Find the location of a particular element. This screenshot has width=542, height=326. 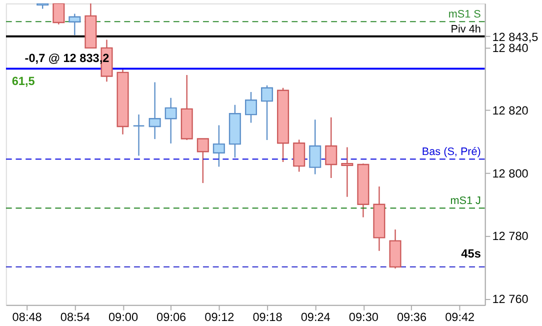

x-tick-label: 09:30 is located at coordinates (363, 317).